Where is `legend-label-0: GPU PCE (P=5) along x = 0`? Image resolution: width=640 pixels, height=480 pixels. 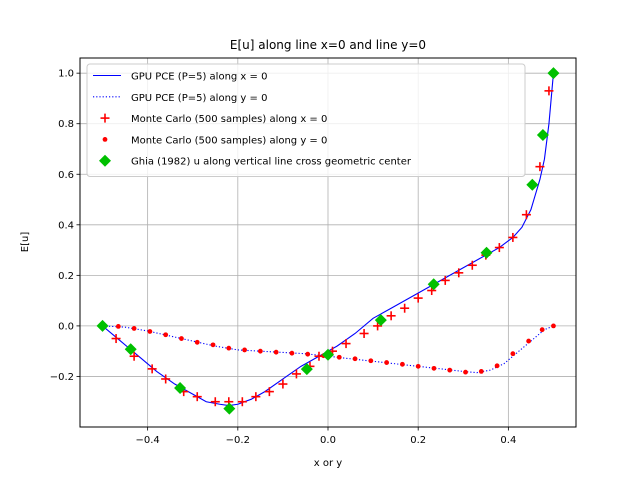
legend-label-0: GPU PCE (P=5) along x = 0 is located at coordinates (199, 77).